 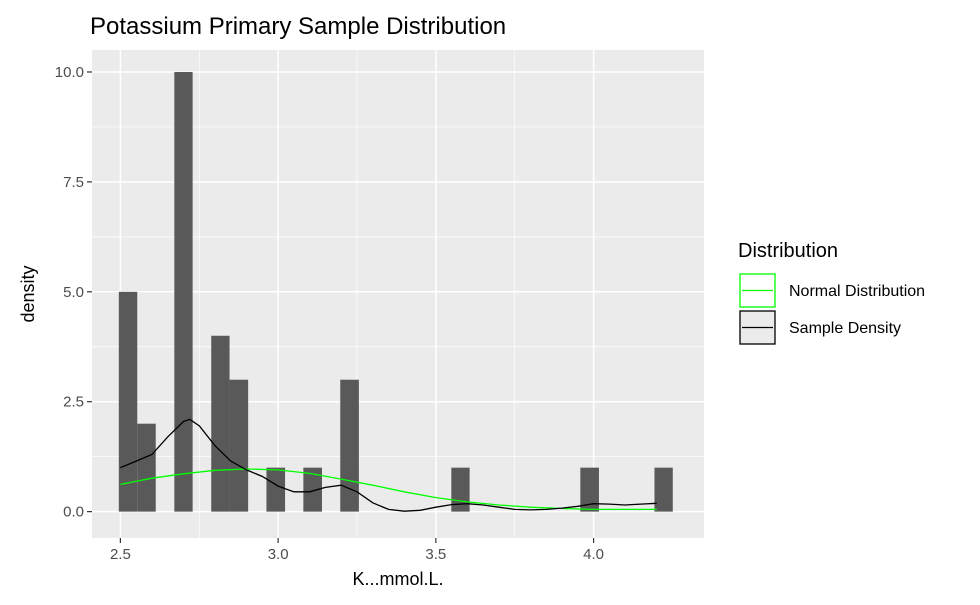 I want to click on y-tick-label: 2.5, so click(x=73, y=402).